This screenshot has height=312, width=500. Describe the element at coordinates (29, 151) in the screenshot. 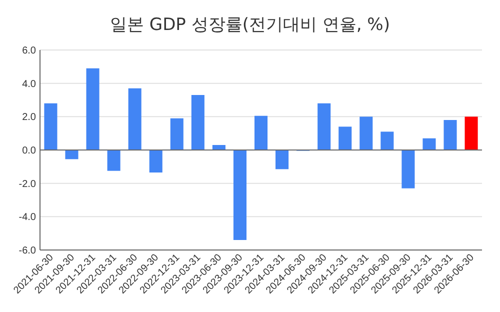

I see `y-tick-label: 0.0` at that location.